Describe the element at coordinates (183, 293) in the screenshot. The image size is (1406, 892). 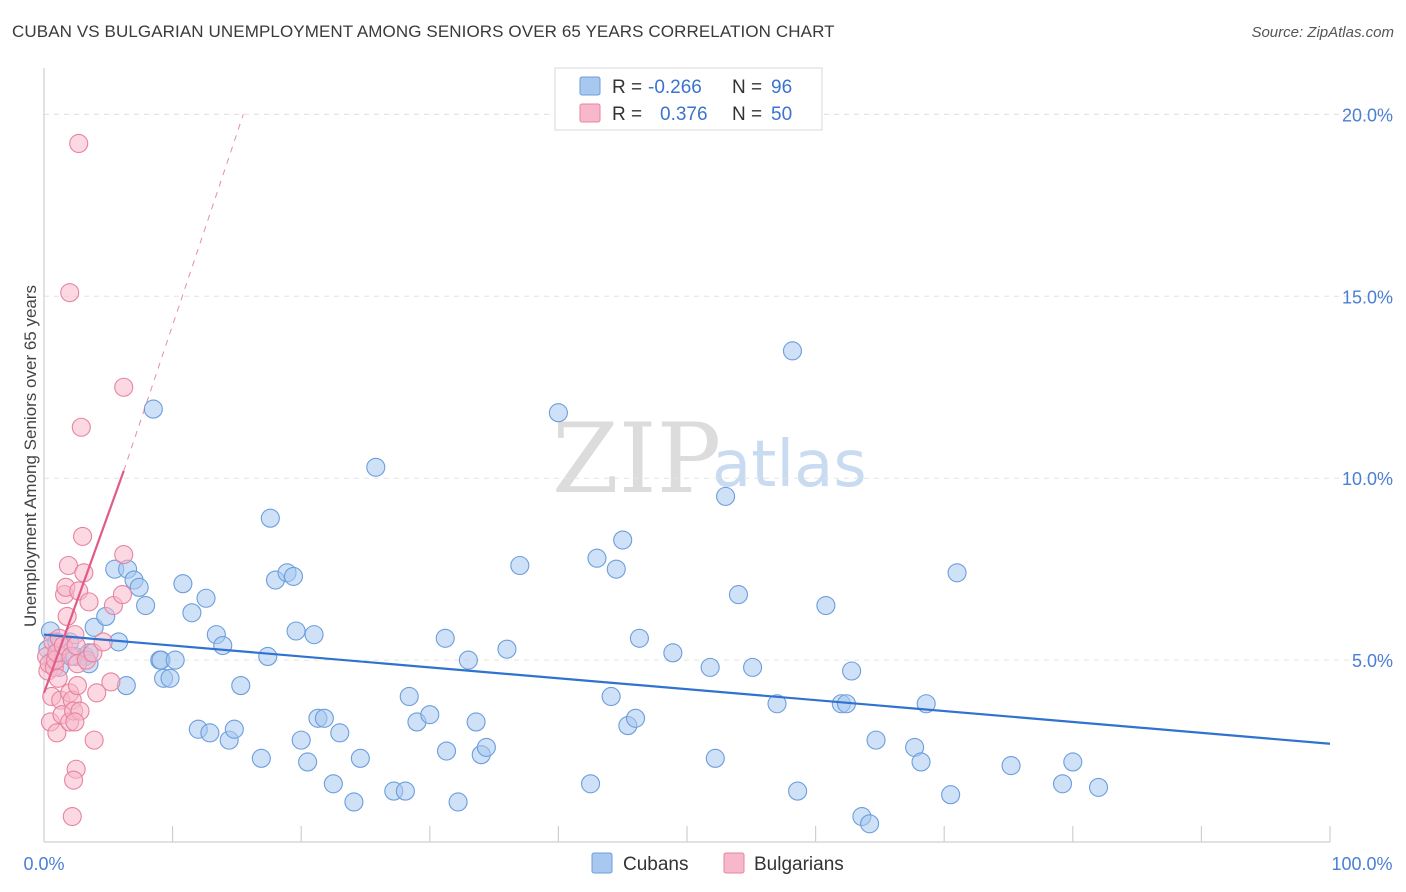
I see `bulgarians-trend-extension` at that location.